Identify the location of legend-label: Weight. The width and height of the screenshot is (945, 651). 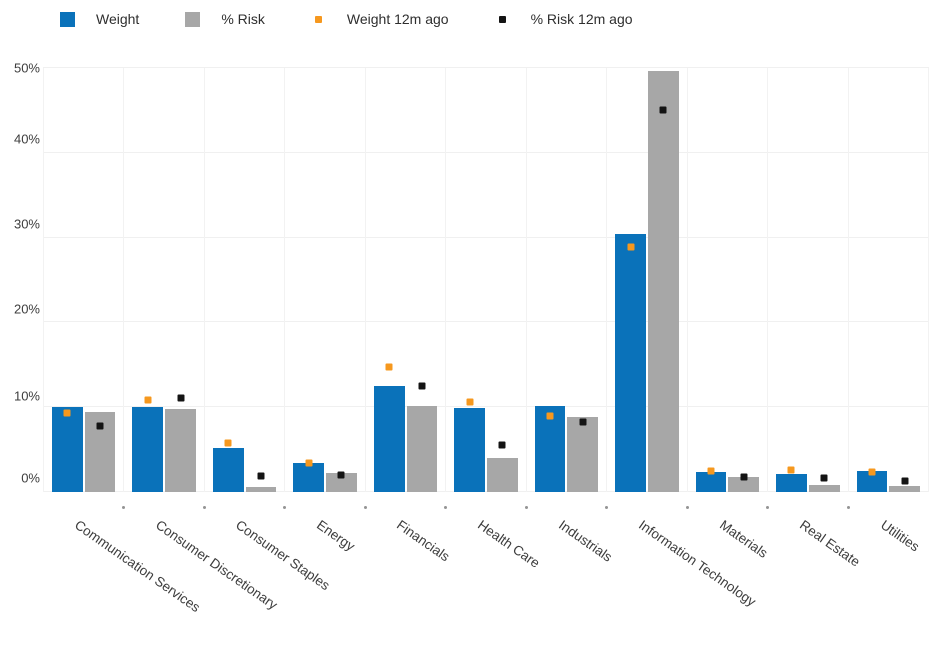
(118, 19).